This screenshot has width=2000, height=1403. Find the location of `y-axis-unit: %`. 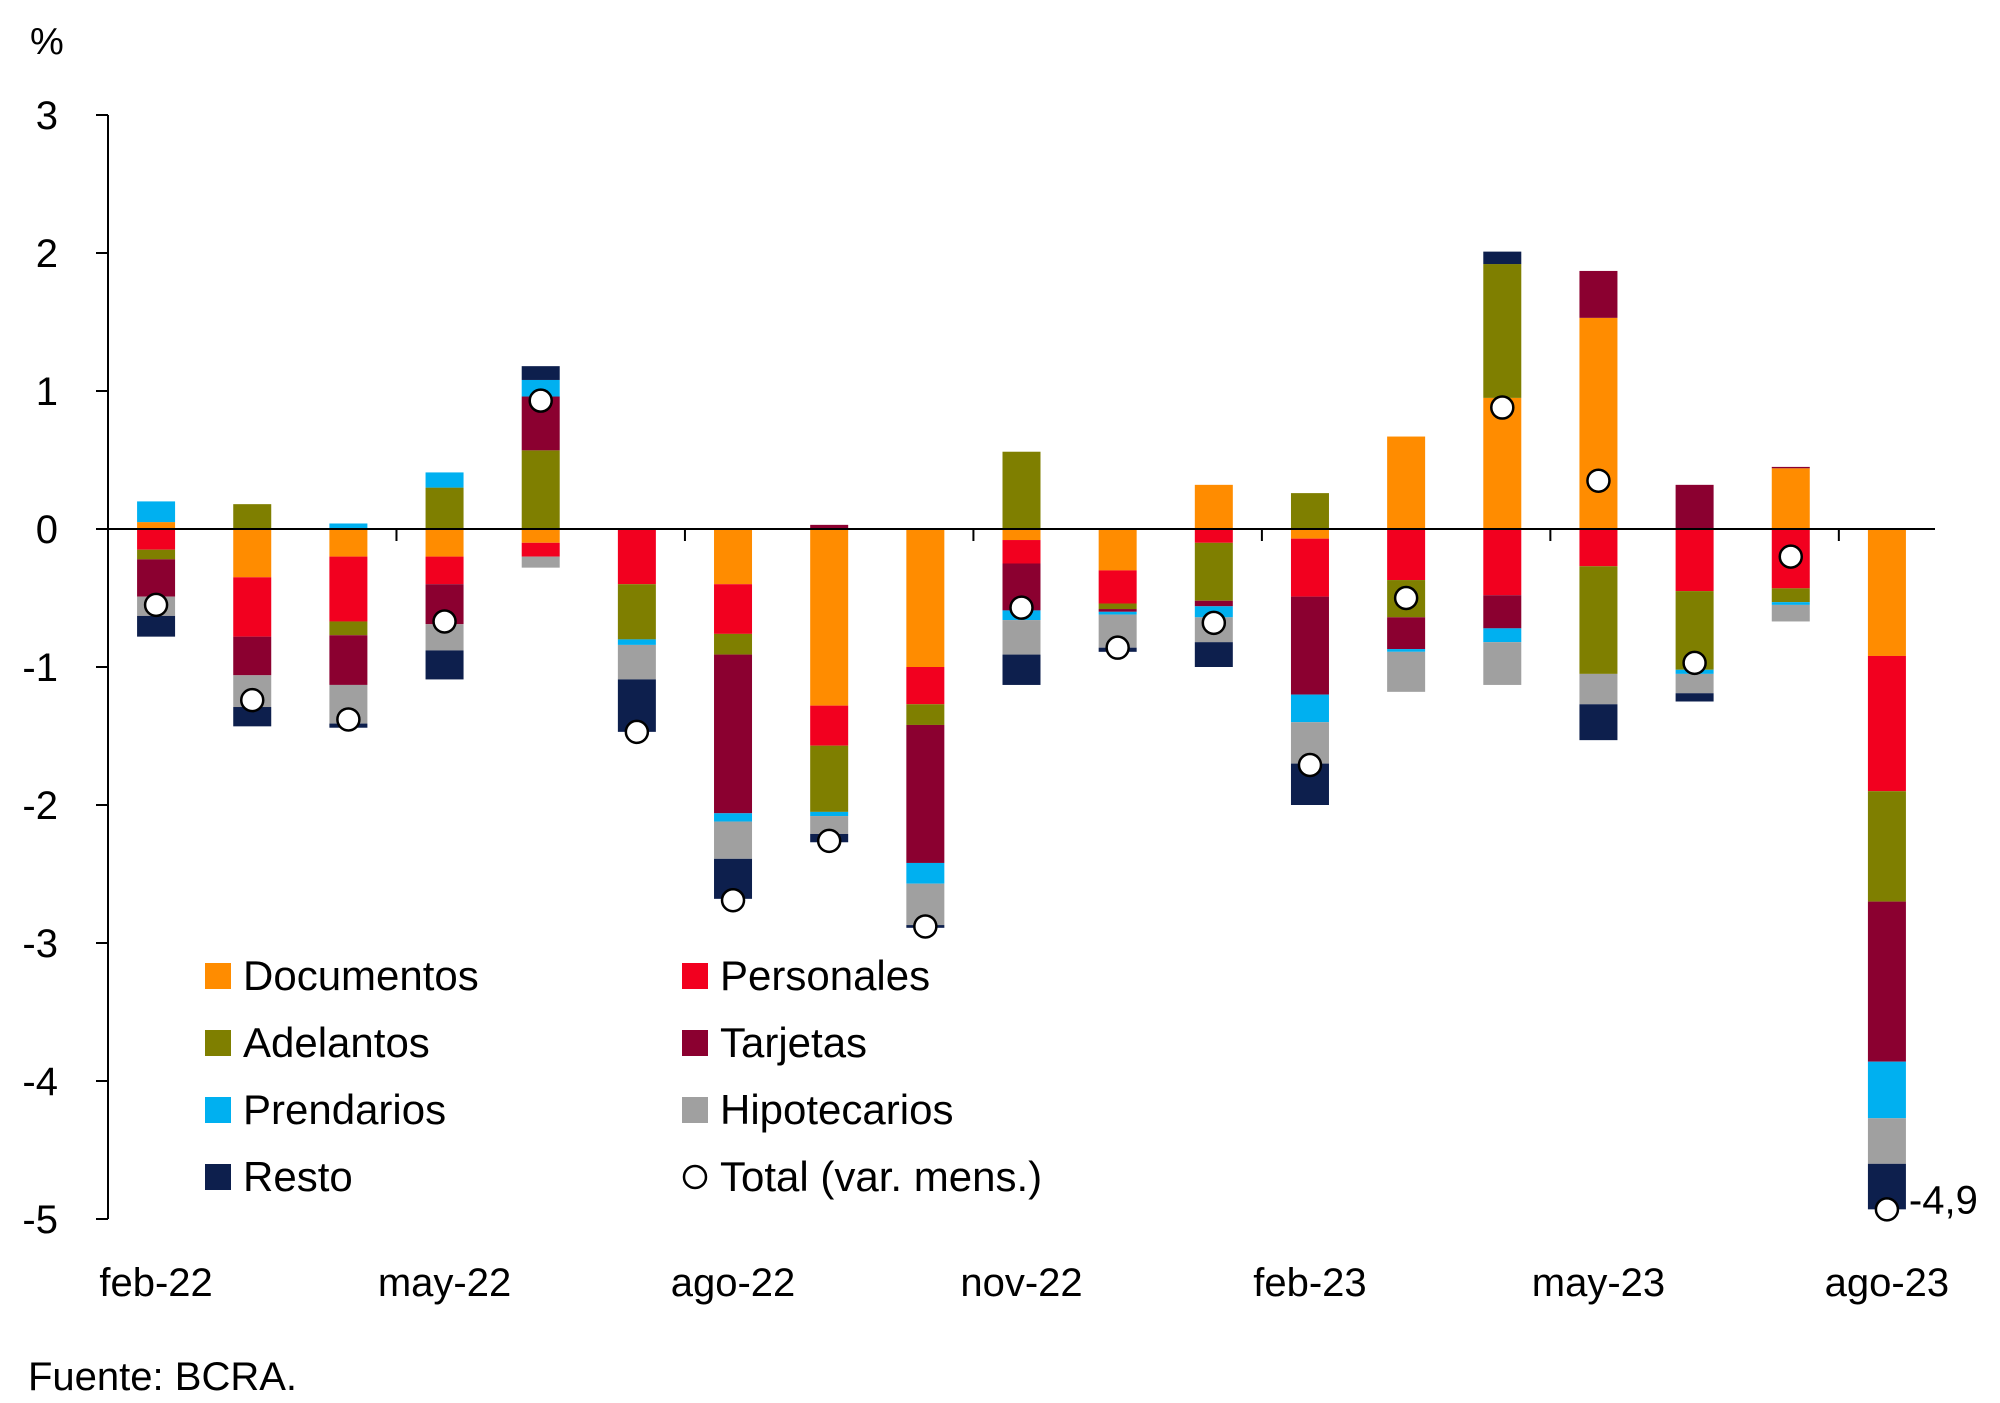

y-axis-unit: % is located at coordinates (47, 42).